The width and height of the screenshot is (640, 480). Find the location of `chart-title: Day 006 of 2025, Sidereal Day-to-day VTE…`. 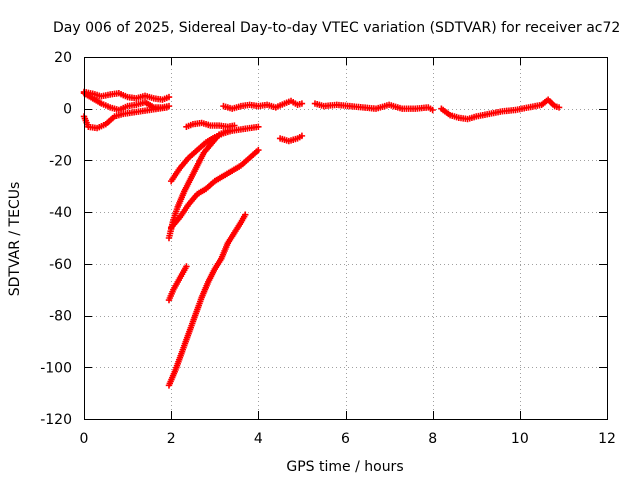

chart-title: Day 006 of 2025, Sidereal Day-to-day VTE… is located at coordinates (336, 28).